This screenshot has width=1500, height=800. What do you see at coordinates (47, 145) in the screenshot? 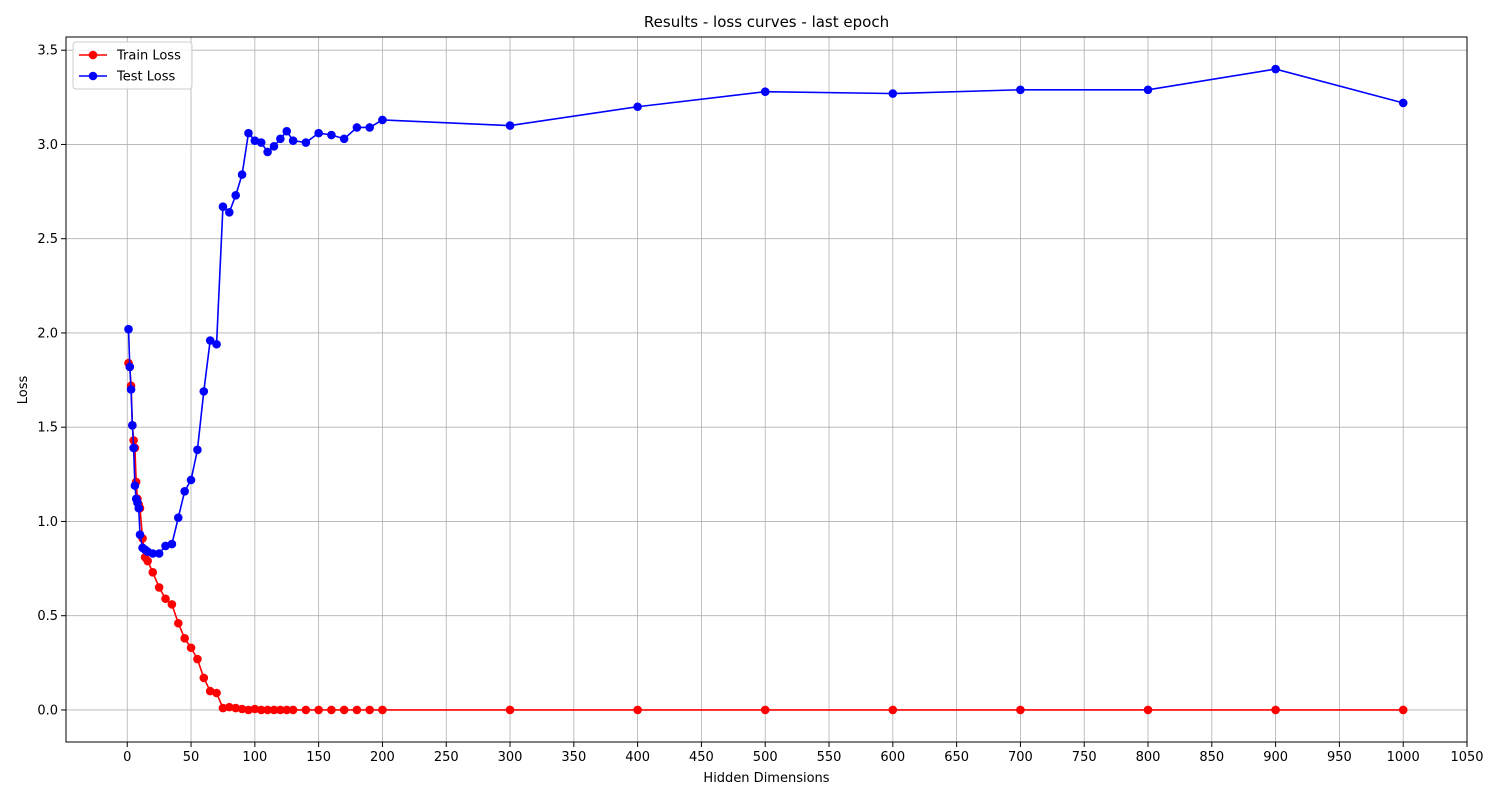
I see `y-tick-label: 3.0` at bounding box center [47, 145].